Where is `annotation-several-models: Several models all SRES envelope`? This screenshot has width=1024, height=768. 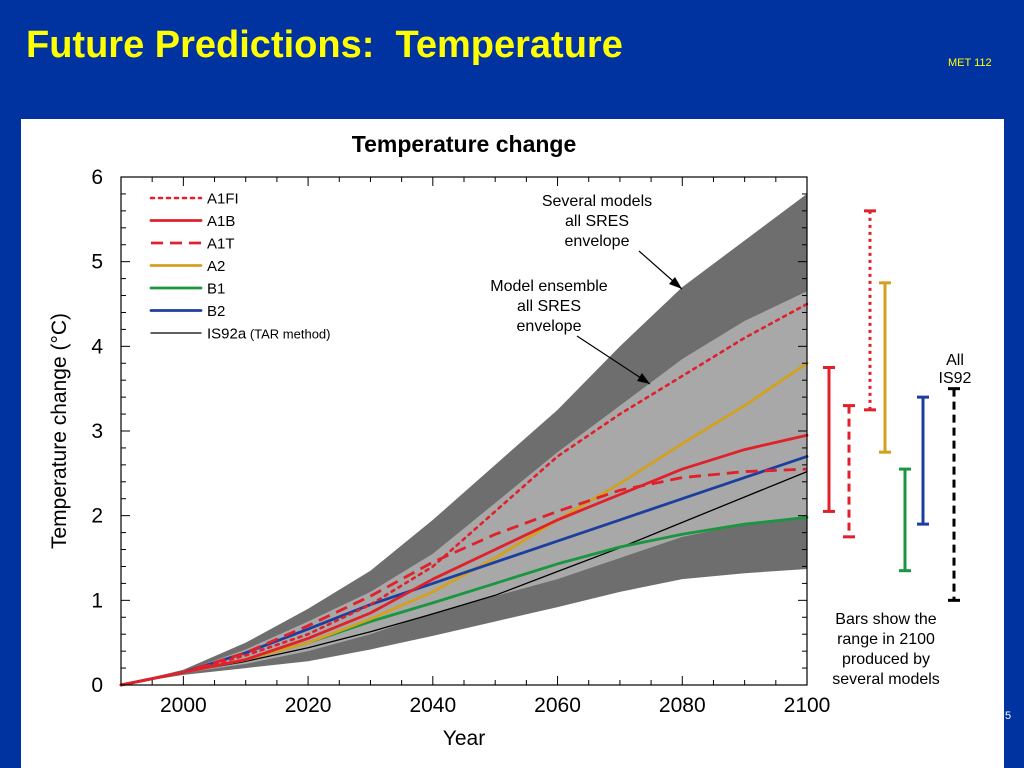 annotation-several-models: Several models all SRES envelope is located at coordinates (597, 221).